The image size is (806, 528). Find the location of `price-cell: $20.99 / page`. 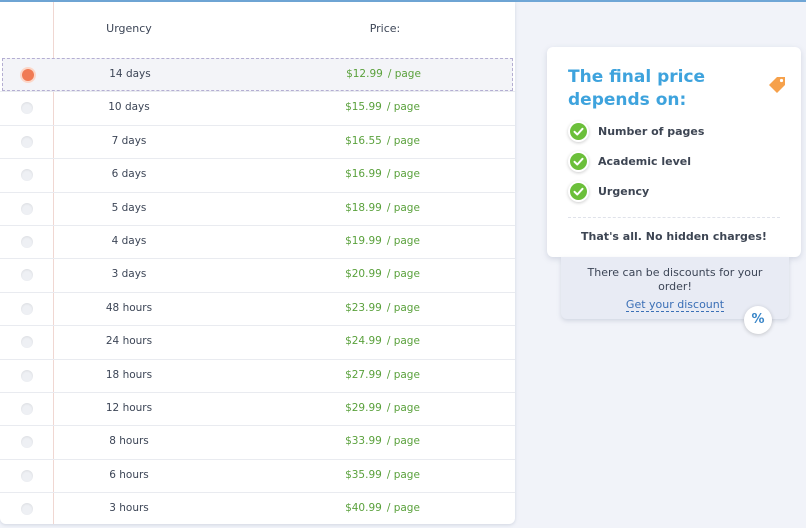

price-cell: $20.99 / page is located at coordinates (360, 274).